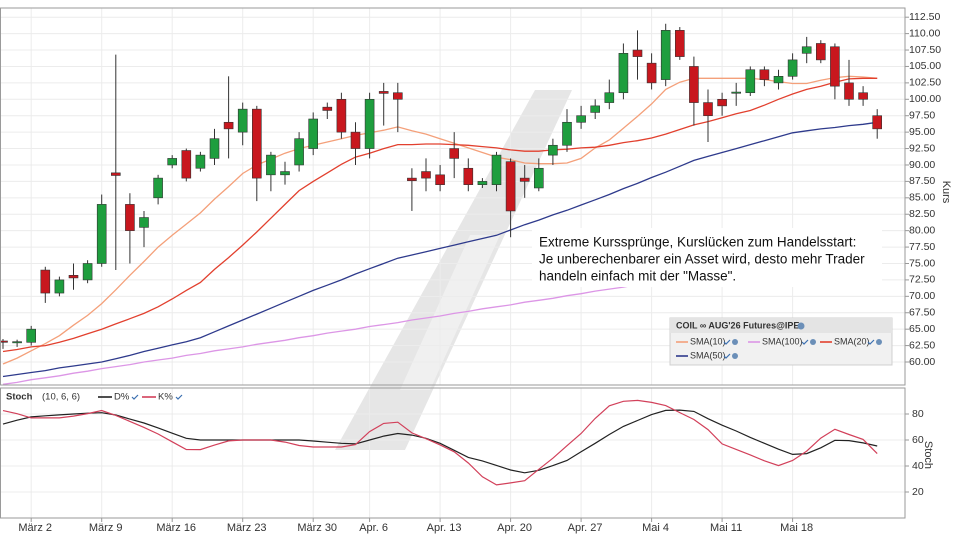  What do you see at coordinates (925, 50) in the screenshot?
I see `y-tick-label: 107.50` at bounding box center [925, 50].